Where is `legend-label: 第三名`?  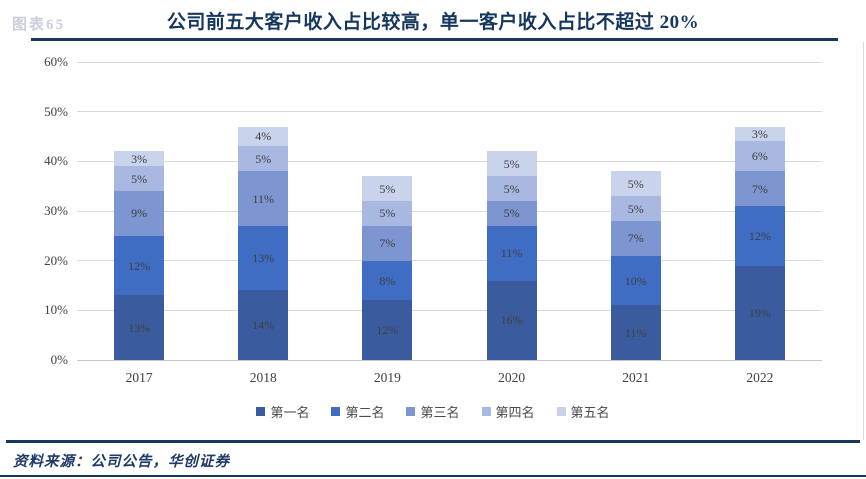 legend-label: 第三名 is located at coordinates (440, 412).